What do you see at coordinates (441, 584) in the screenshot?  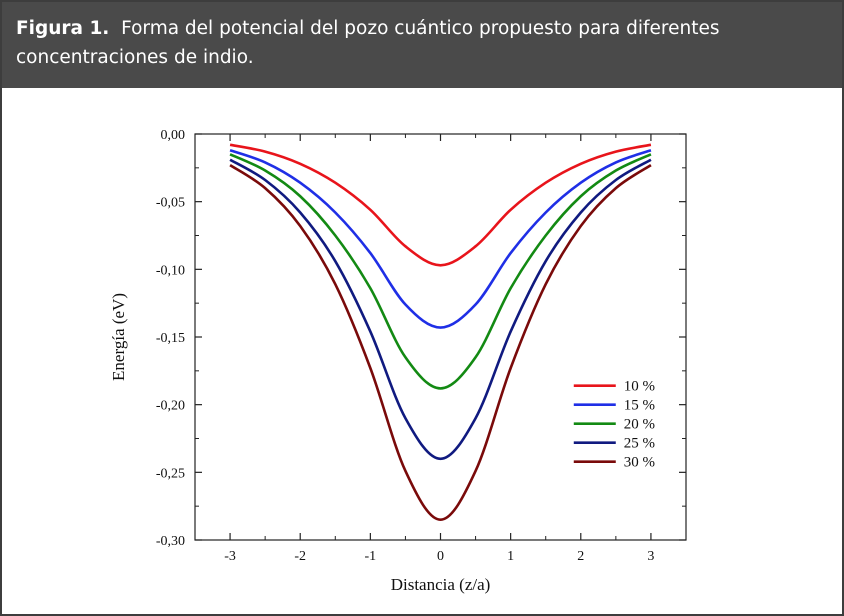 I see `x-axis-label: Distancia (z/a)` at bounding box center [441, 584].